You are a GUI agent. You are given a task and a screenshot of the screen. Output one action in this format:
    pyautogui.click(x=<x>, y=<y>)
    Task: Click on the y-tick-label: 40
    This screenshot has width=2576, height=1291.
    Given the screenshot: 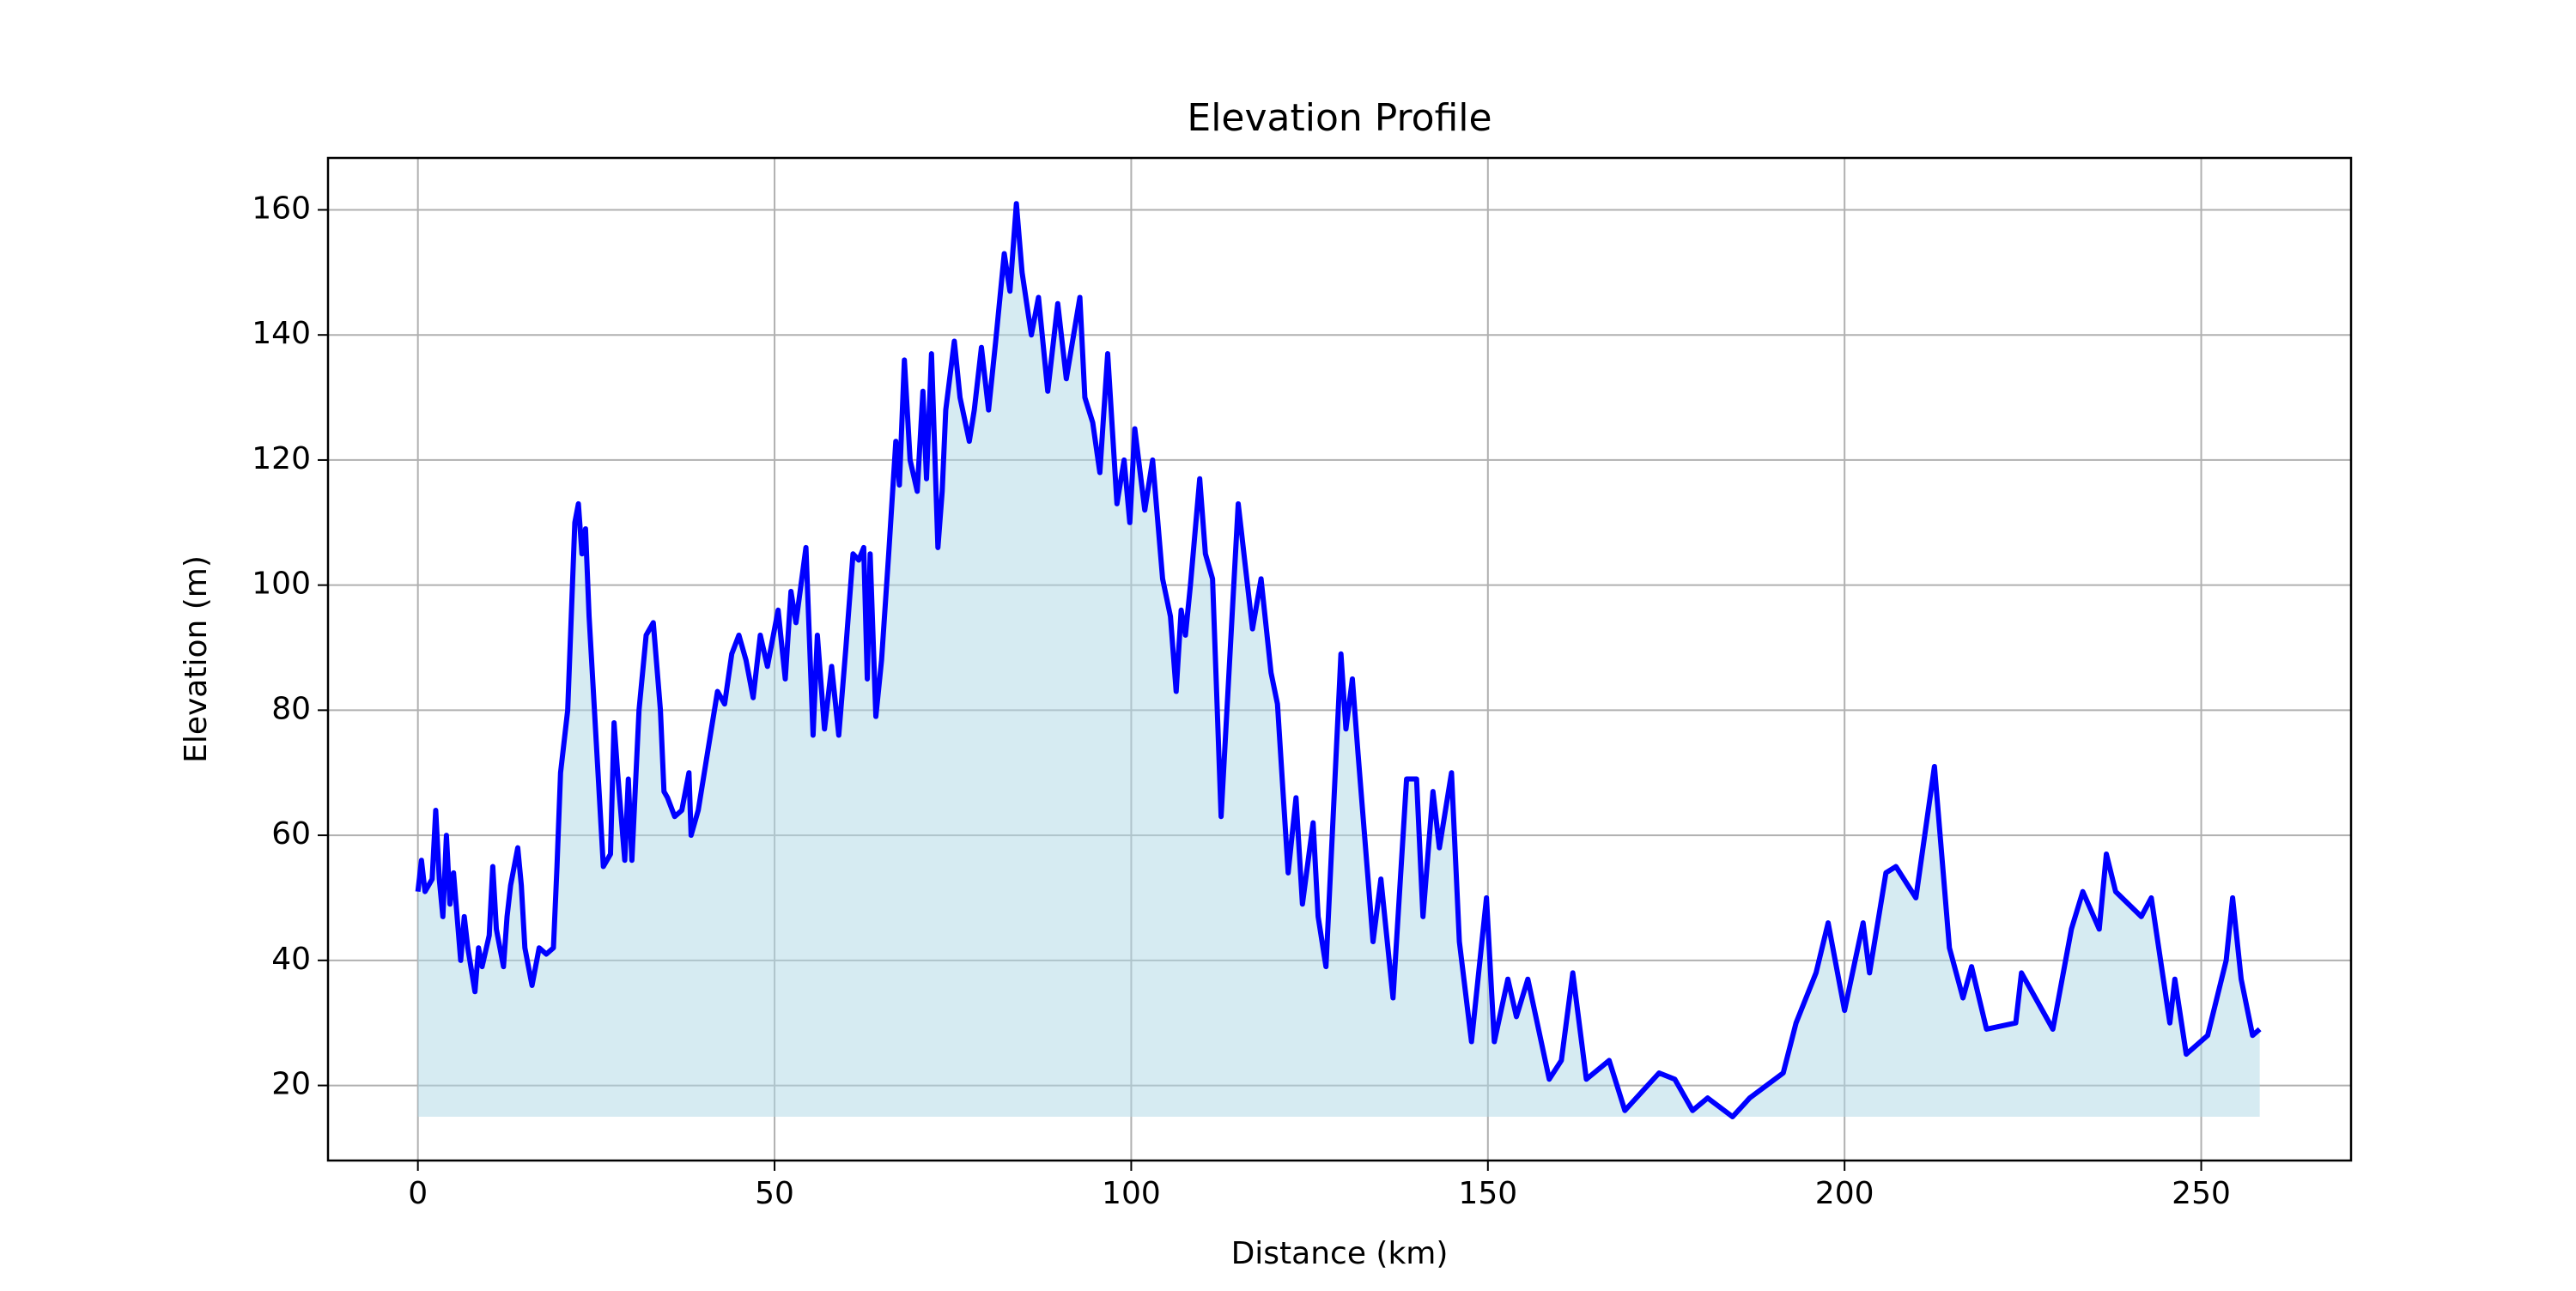 What is the action you would take?
    pyautogui.click(x=291, y=960)
    